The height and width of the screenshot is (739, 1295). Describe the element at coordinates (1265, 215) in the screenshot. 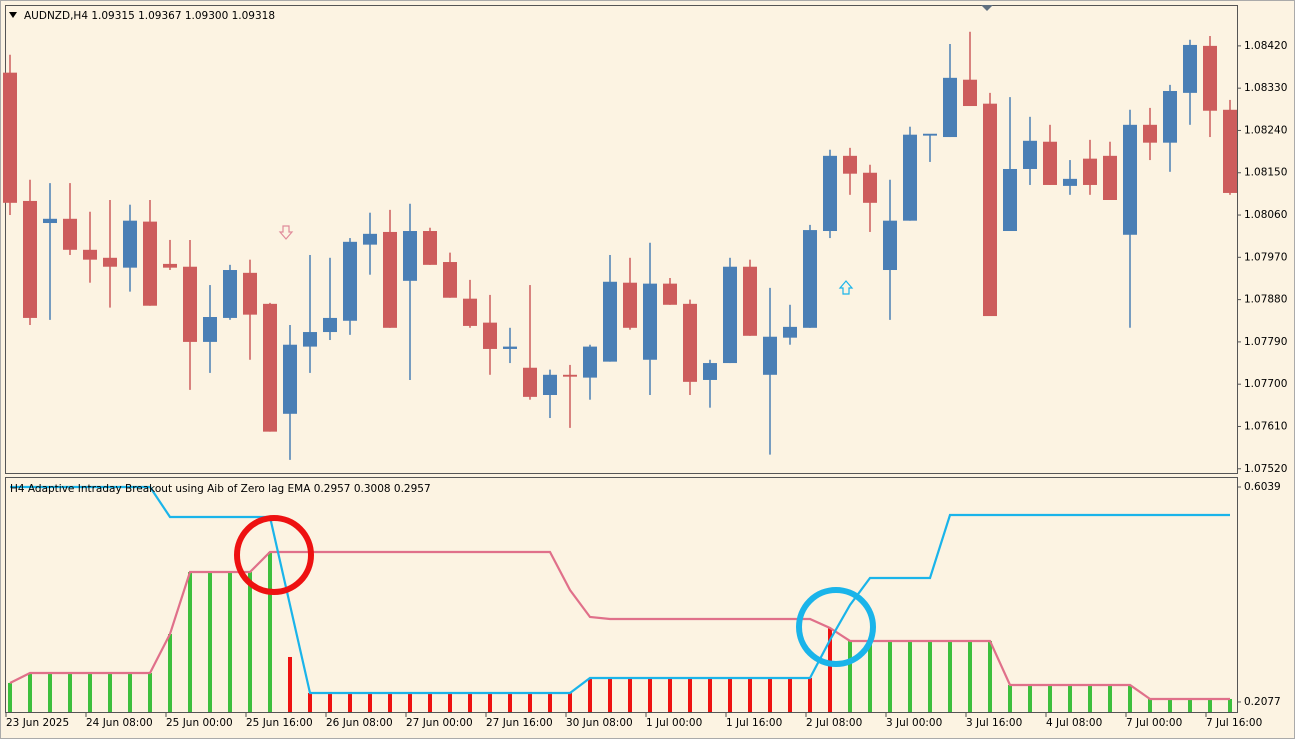

I see `y-tick-label: 1.08060` at that location.